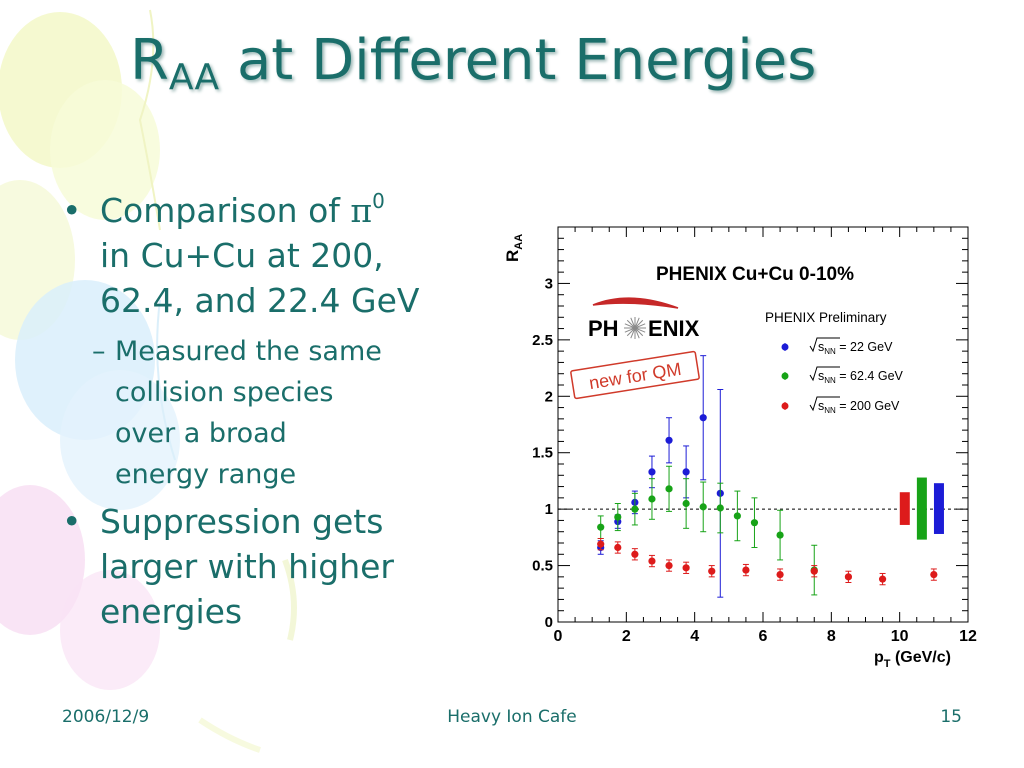 The image size is (1024, 768). Describe the element at coordinates (542, 566) in the screenshot. I see `y-tick-label: 0.5` at that location.